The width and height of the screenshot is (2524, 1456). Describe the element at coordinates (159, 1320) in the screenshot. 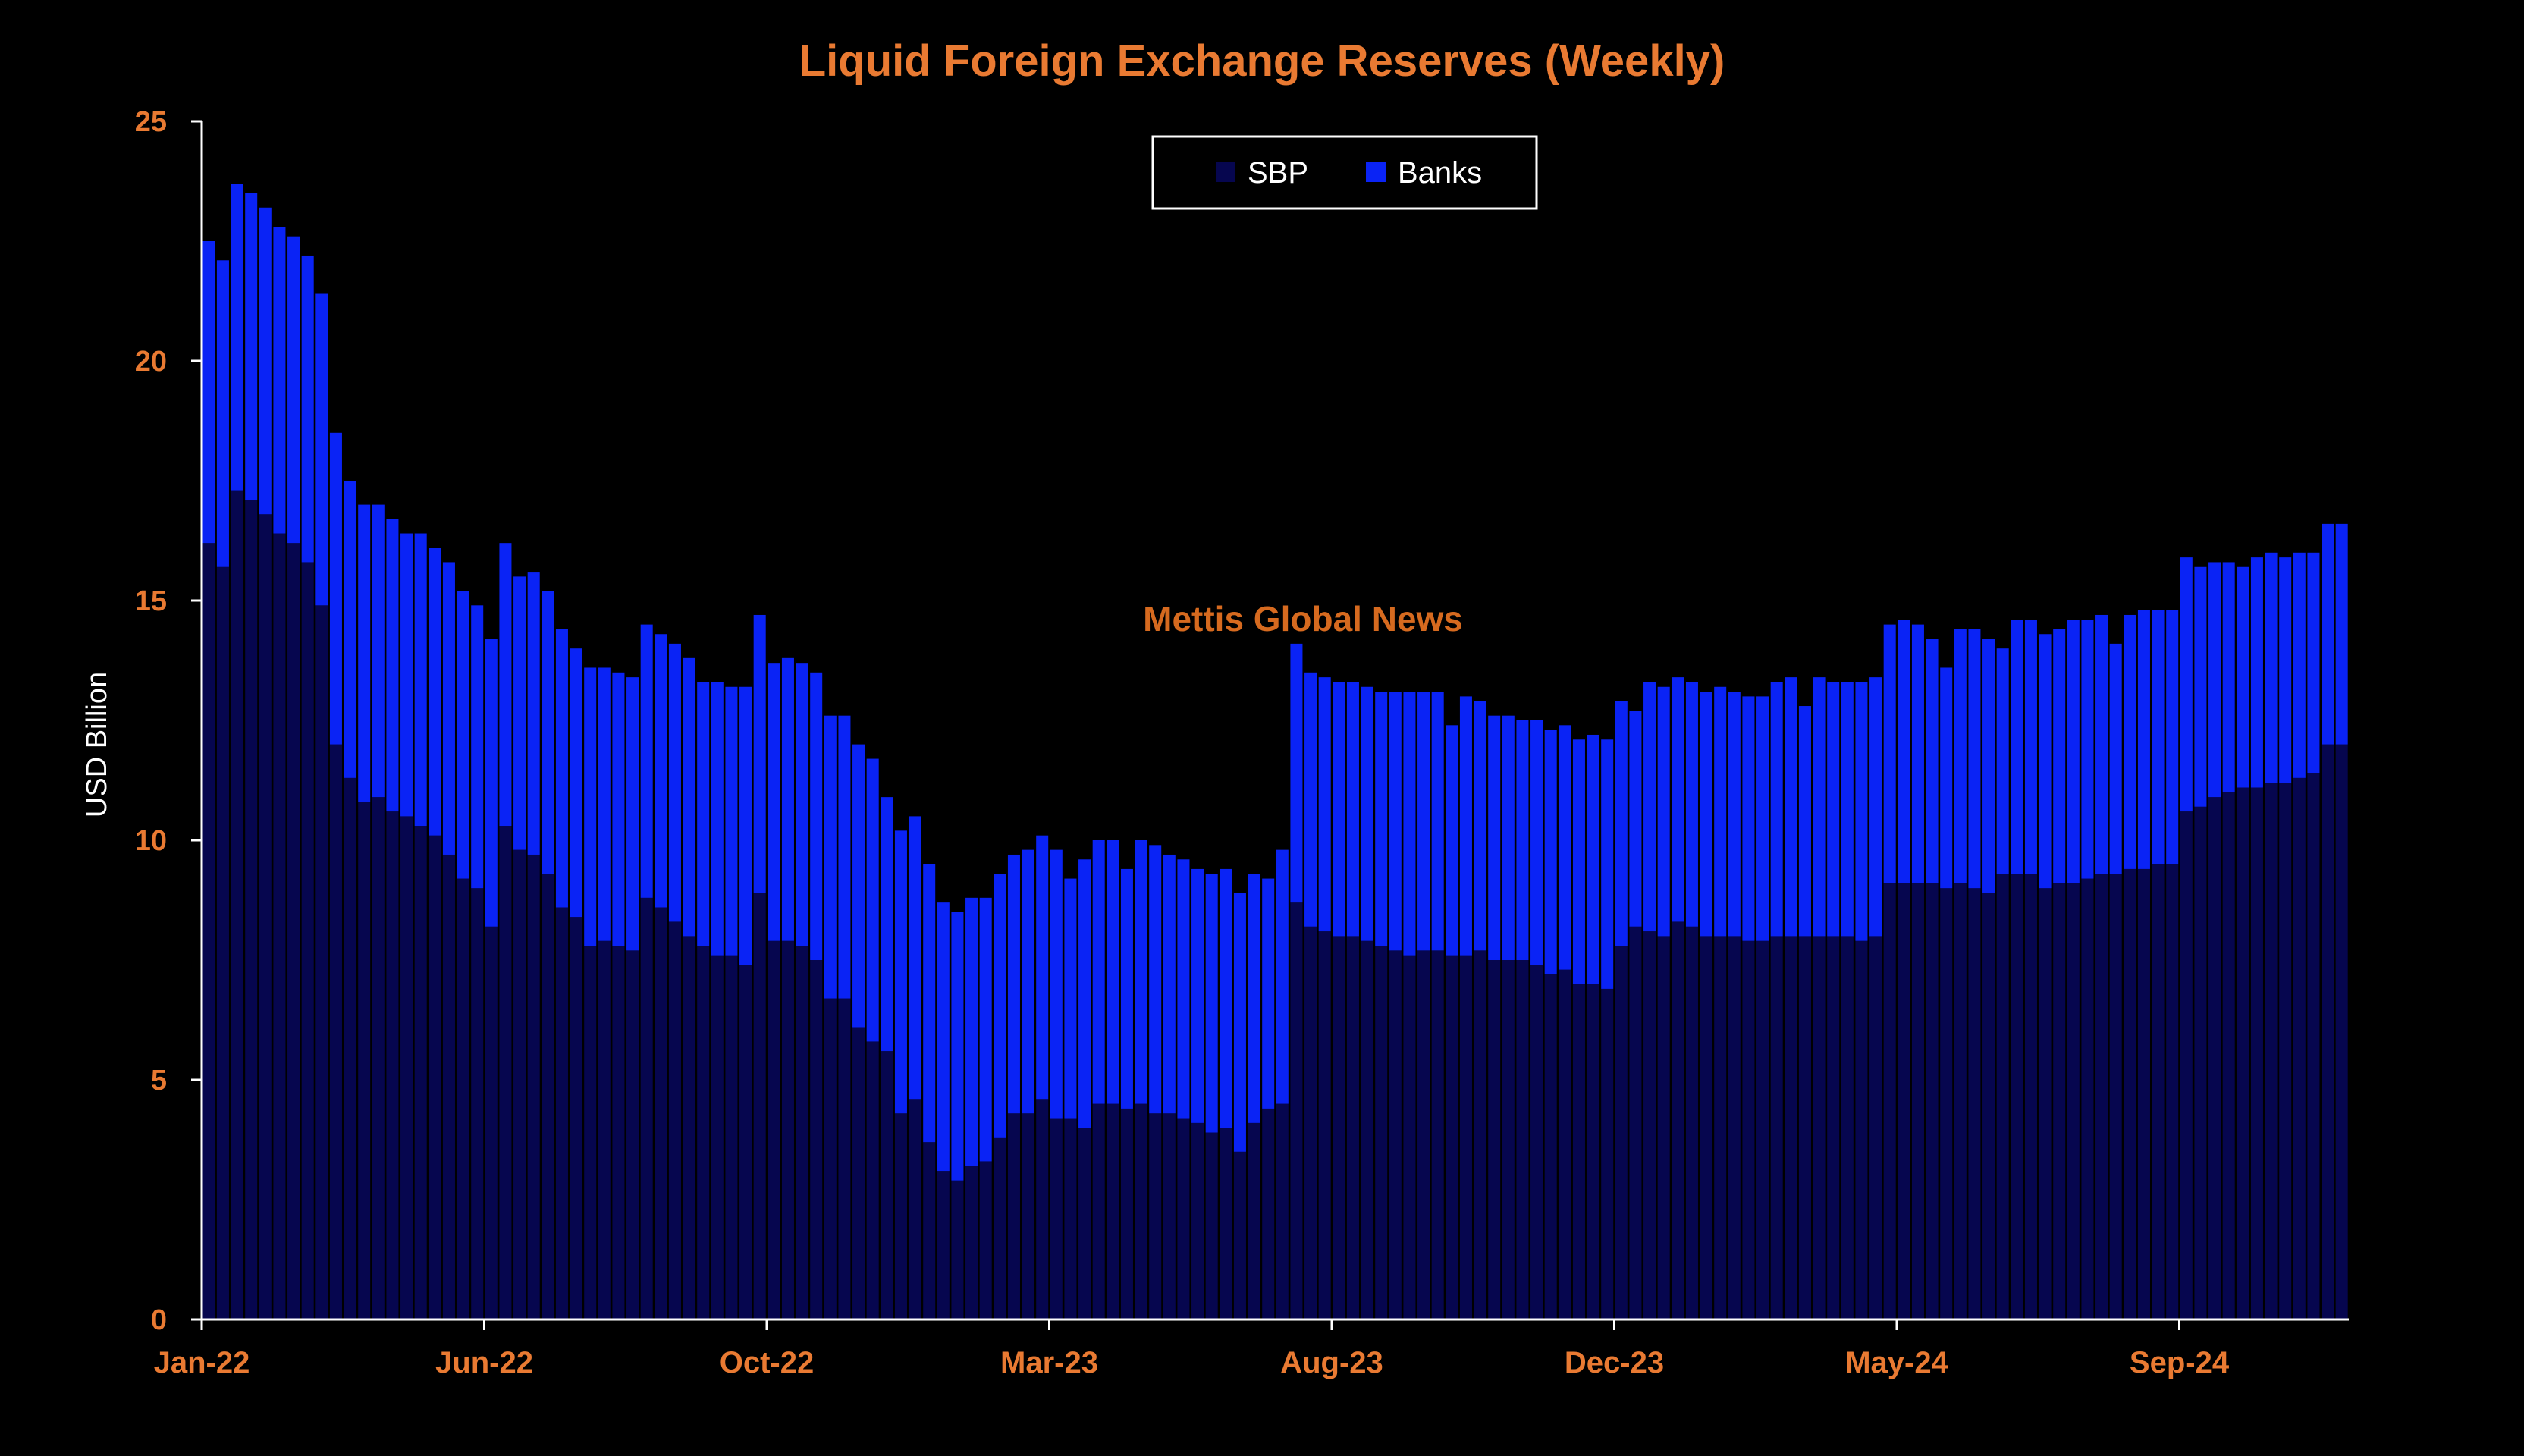

I see `y-tick-label-0: 0` at that location.